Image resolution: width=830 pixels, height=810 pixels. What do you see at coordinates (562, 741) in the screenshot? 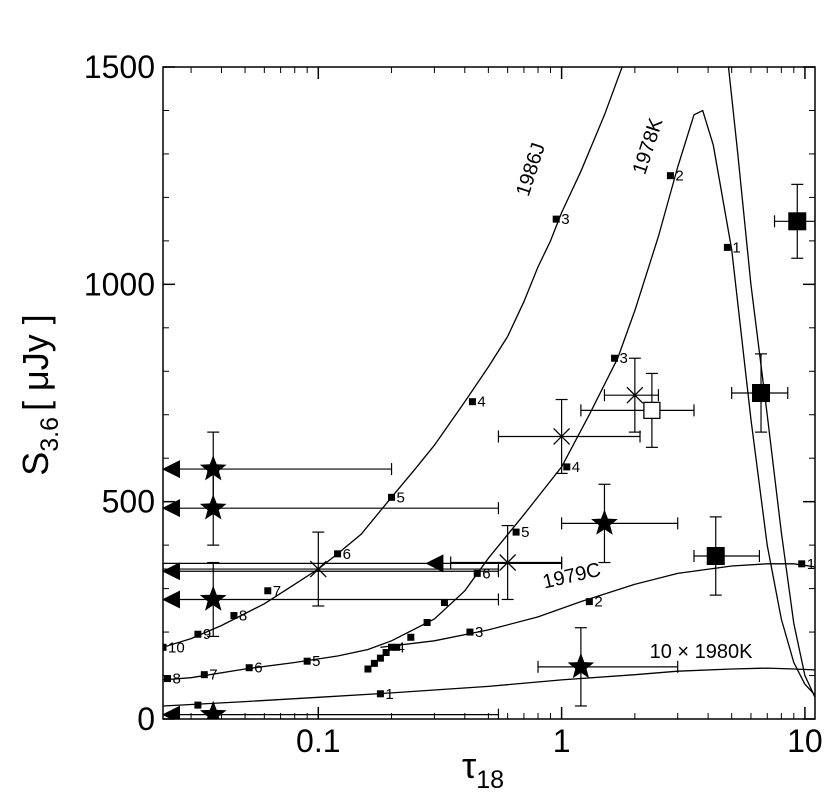
I see `x-tick-label: 1` at bounding box center [562, 741].